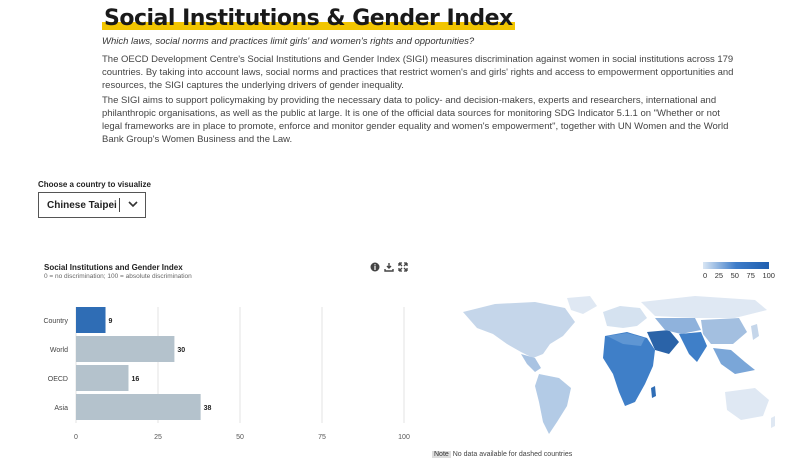 The height and width of the screenshot is (469, 800). I want to click on info-icon, so click(375, 267).